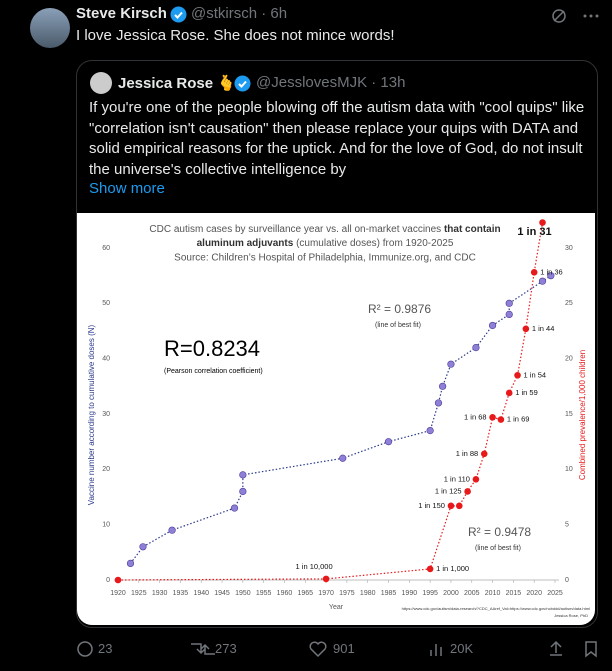  Describe the element at coordinates (452, 568) in the screenshot. I see `data-label: 1 in 1,000` at that location.